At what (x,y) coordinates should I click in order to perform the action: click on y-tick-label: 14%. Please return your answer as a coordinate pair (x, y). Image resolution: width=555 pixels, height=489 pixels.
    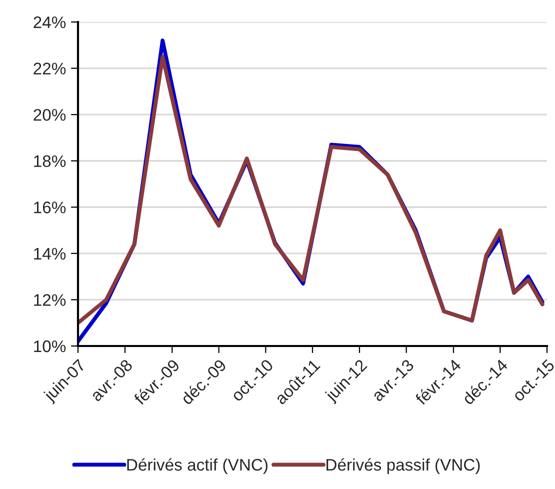
    Looking at the image, I should click on (50, 254).